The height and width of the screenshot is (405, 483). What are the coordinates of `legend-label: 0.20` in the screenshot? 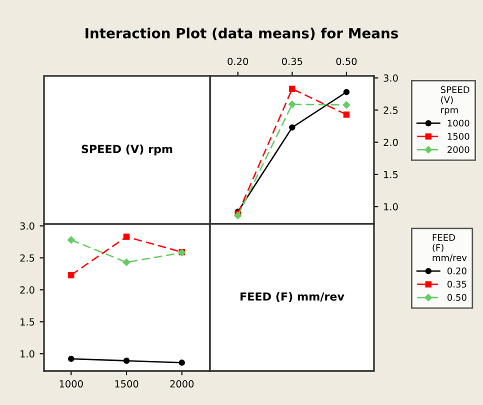 It's located at (456, 271).